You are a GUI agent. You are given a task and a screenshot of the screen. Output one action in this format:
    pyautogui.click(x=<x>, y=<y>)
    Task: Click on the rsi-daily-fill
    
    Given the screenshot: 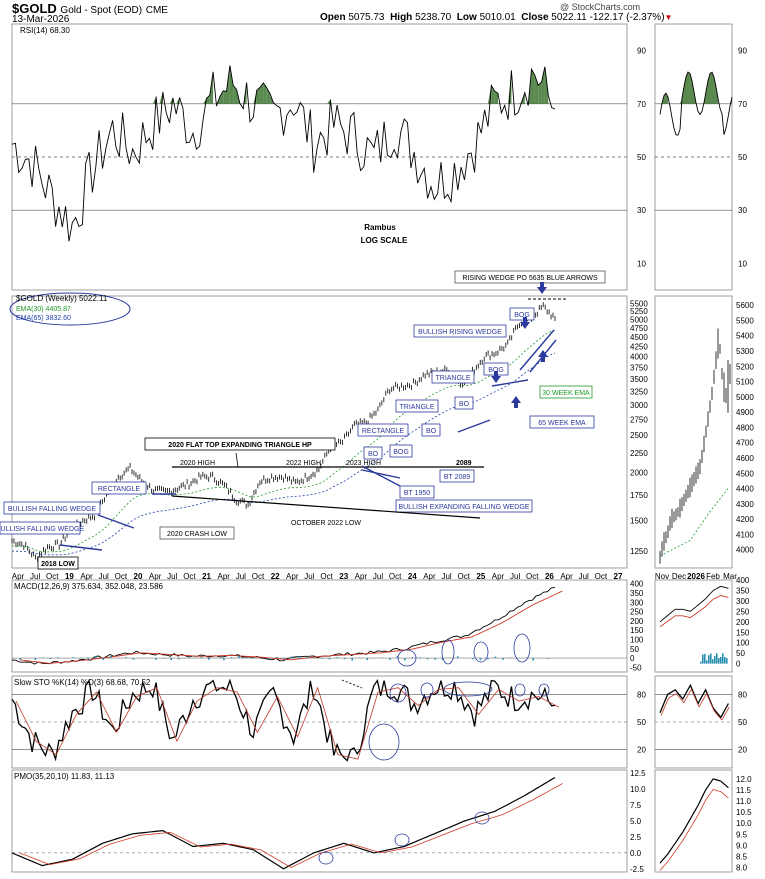 What is the action you would take?
    pyautogui.click(x=715, y=90)
    